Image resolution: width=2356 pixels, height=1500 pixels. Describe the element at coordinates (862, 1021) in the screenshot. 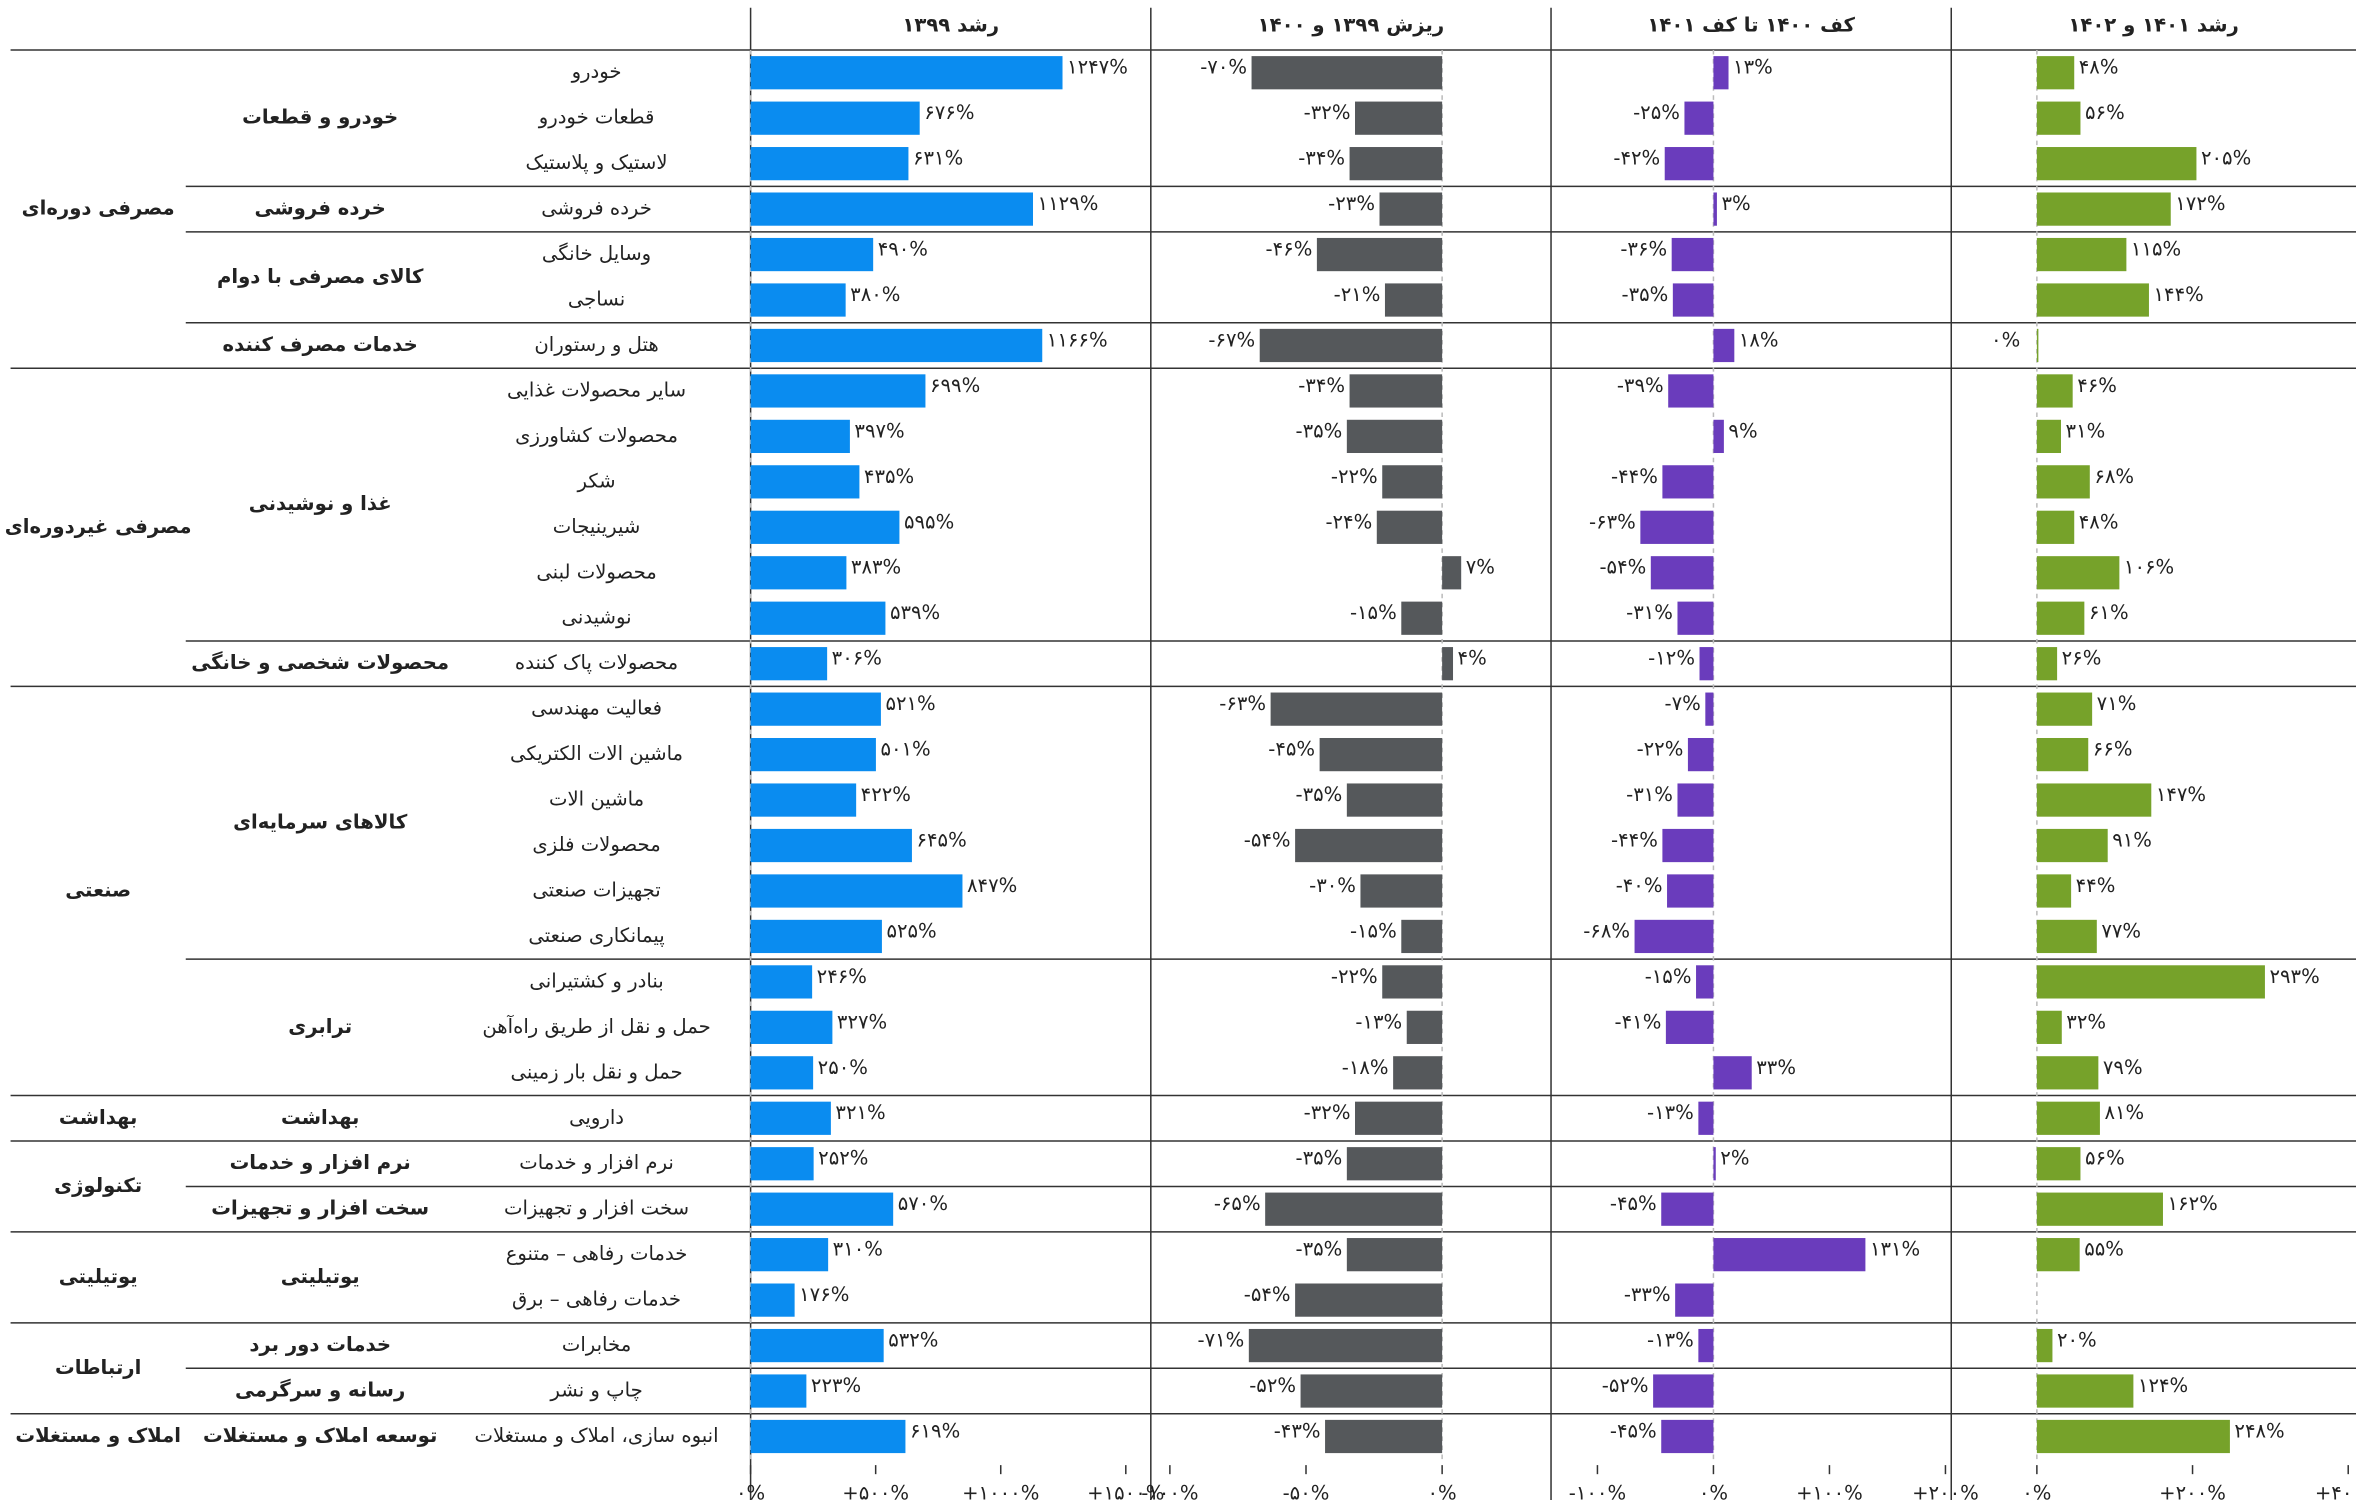

I see `value-label: ۳۲۷%` at that location.